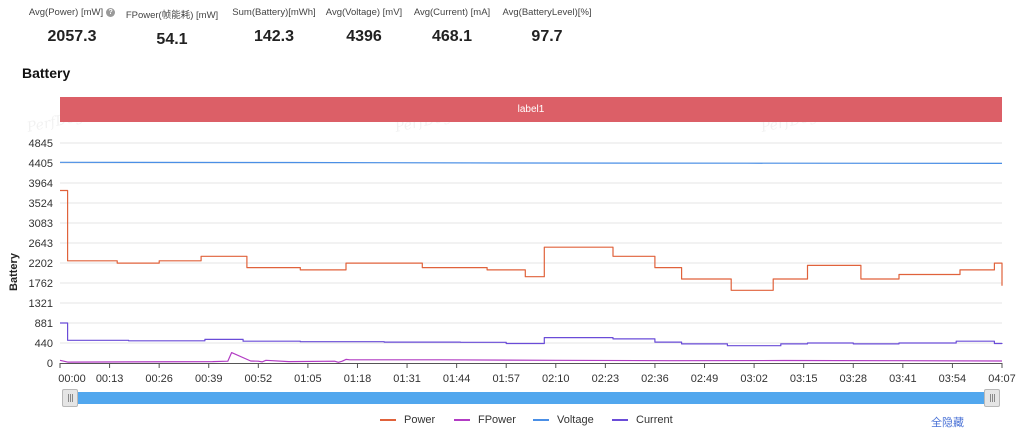 The width and height of the screenshot is (1024, 433). Describe the element at coordinates (41, 204) in the screenshot. I see `y-tick-label: 3524` at that location.